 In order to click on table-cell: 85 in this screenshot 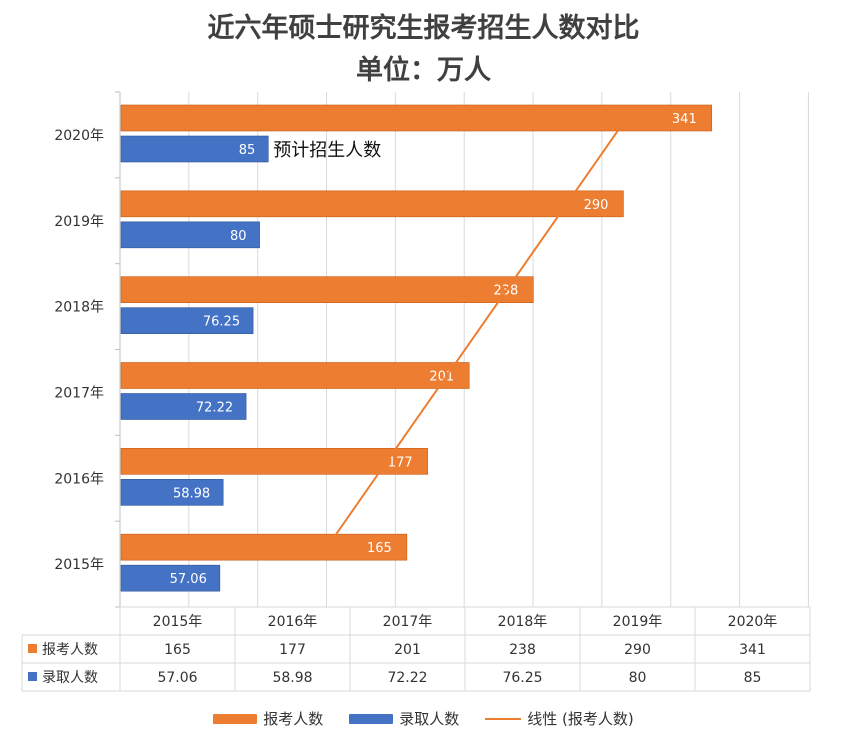, I will do `click(753, 678)`.